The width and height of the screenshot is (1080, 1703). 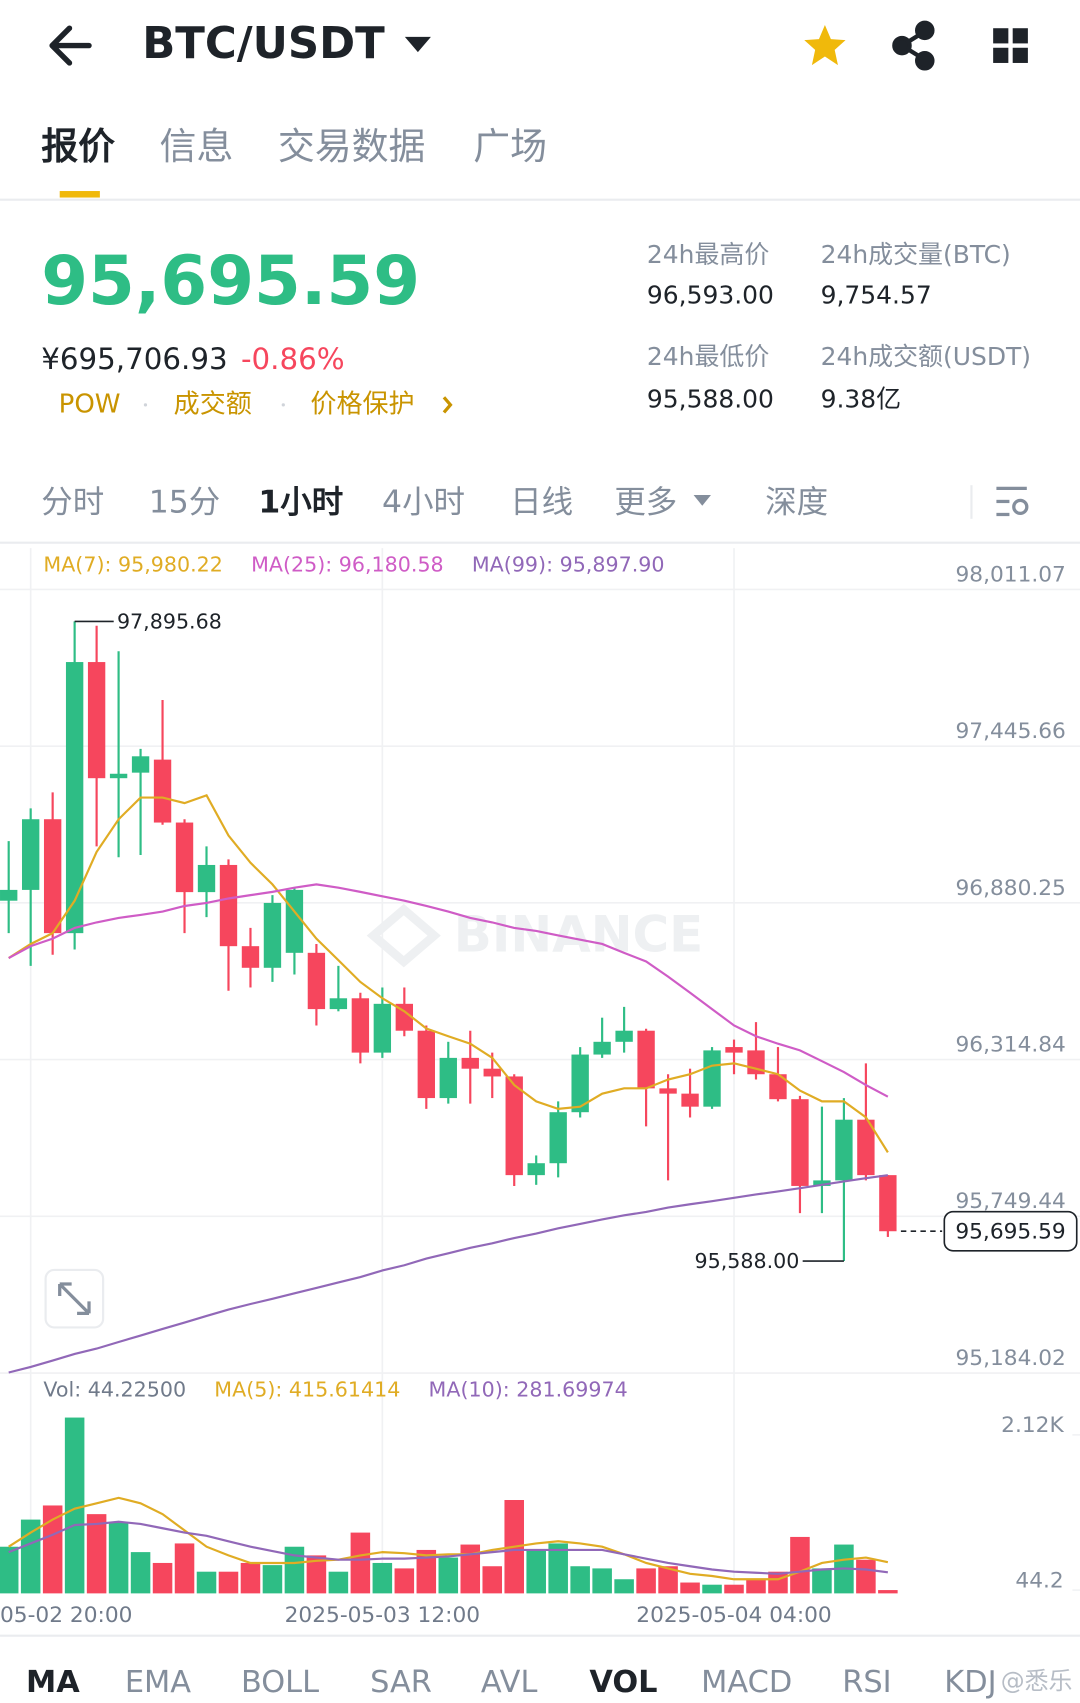 I want to click on tag-link: 价格保护, so click(x=362, y=404).